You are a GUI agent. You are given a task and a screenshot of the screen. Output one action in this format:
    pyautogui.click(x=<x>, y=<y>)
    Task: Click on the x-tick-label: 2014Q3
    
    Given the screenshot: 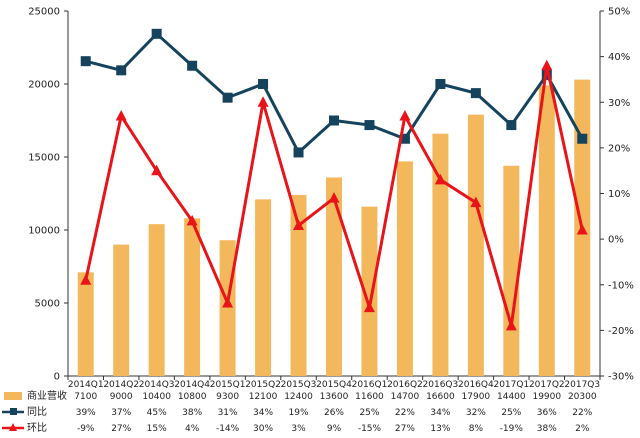 What is the action you would take?
    pyautogui.click(x=157, y=385)
    